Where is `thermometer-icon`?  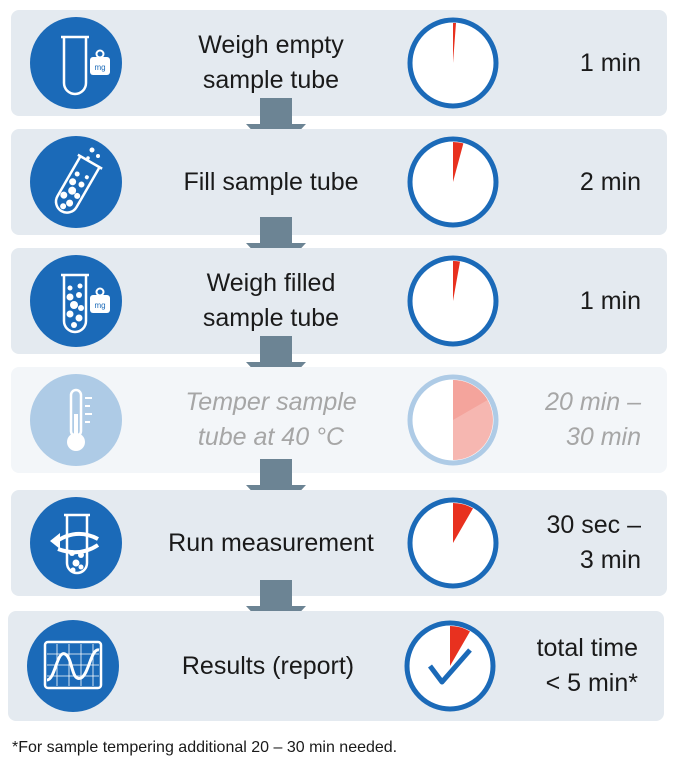
thermometer-icon is located at coordinates (76, 420).